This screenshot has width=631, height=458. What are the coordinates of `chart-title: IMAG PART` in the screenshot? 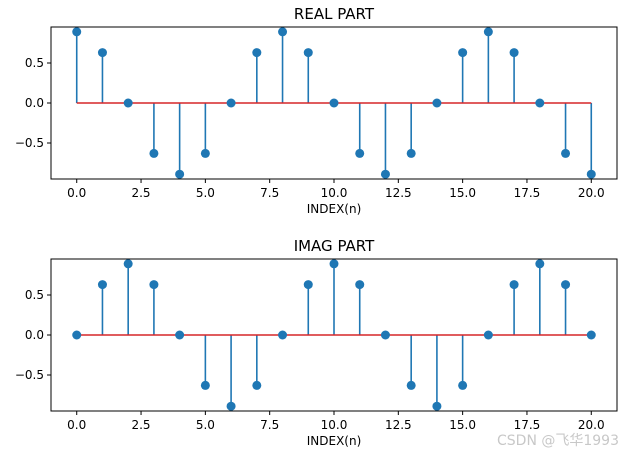 It's located at (334, 246).